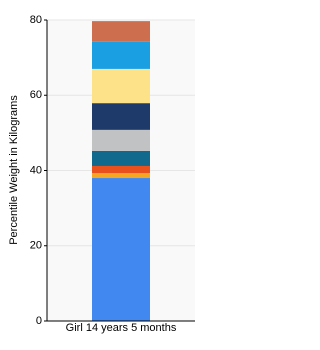 The image size is (320, 350). What do you see at coordinates (36, 95) in the screenshot?
I see `y-tick-label: 60` at bounding box center [36, 95].